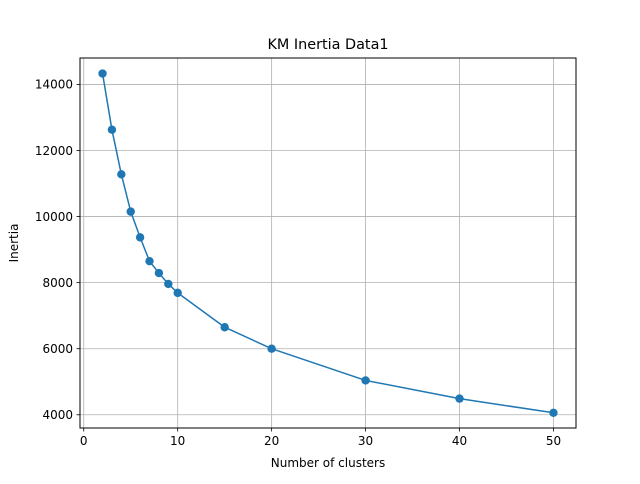 The width and height of the screenshot is (640, 484). I want to click on x-tick-label: 40, so click(459, 441).